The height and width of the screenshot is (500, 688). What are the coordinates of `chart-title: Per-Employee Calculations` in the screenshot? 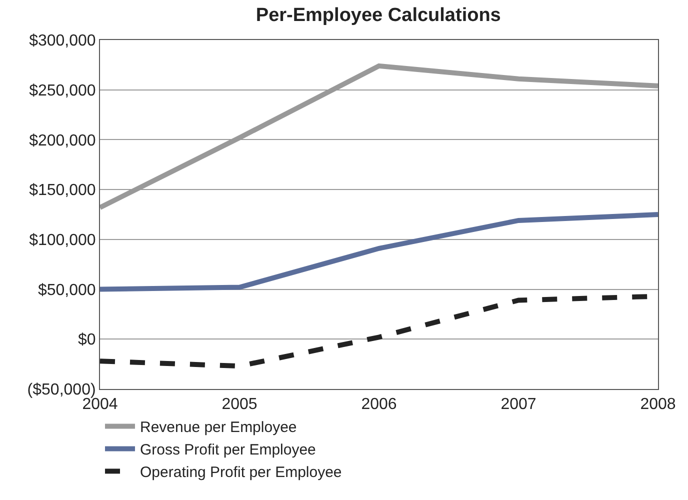 It's located at (378, 15).